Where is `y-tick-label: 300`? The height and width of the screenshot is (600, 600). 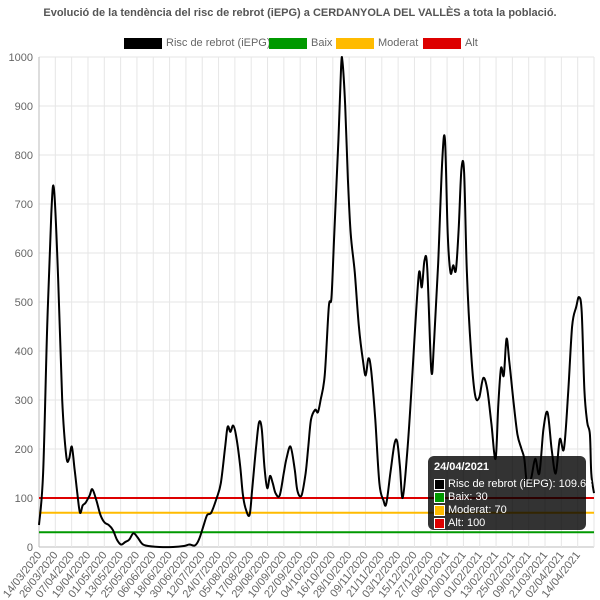
y-tick-label: 300 is located at coordinates (24, 401).